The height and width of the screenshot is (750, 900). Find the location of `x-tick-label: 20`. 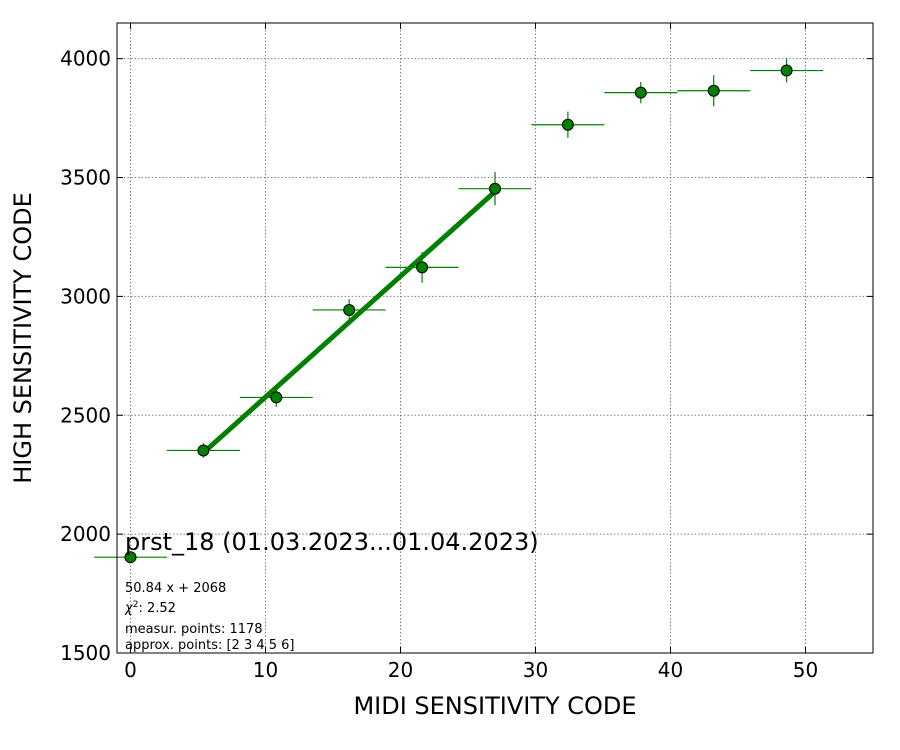

x-tick-label: 20 is located at coordinates (400, 670).